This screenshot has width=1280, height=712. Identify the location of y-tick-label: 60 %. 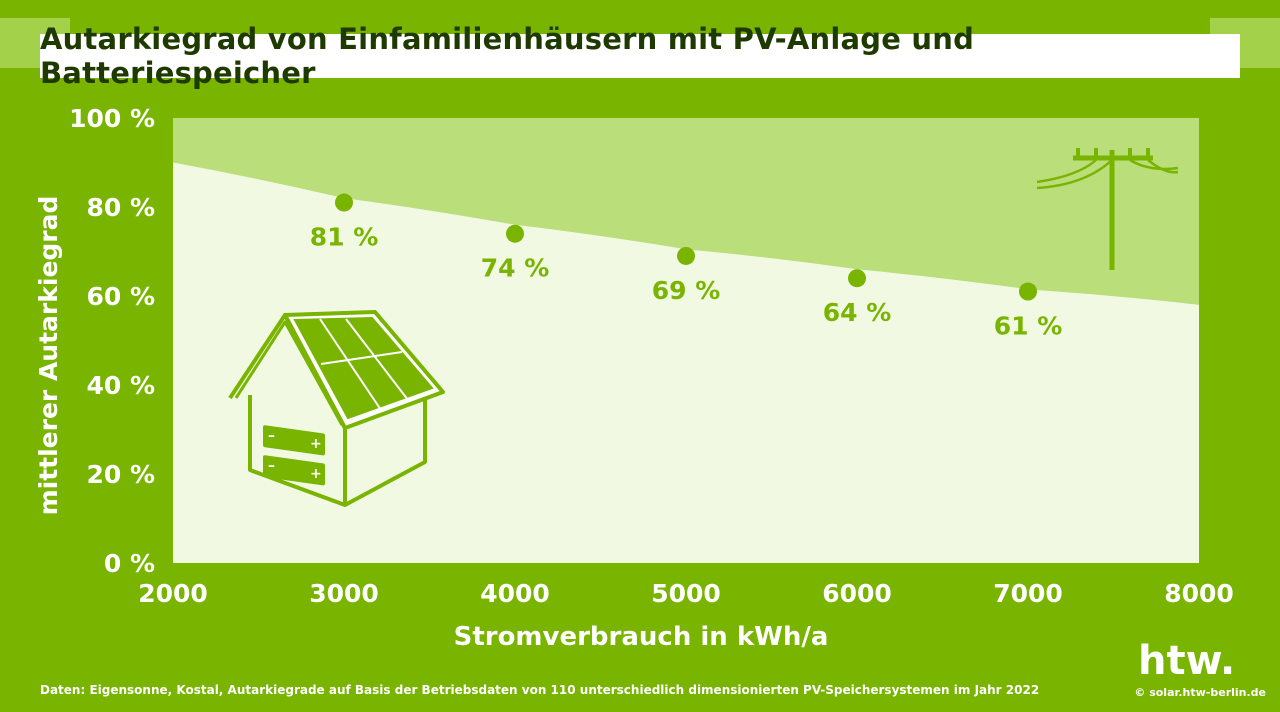
(120, 296).